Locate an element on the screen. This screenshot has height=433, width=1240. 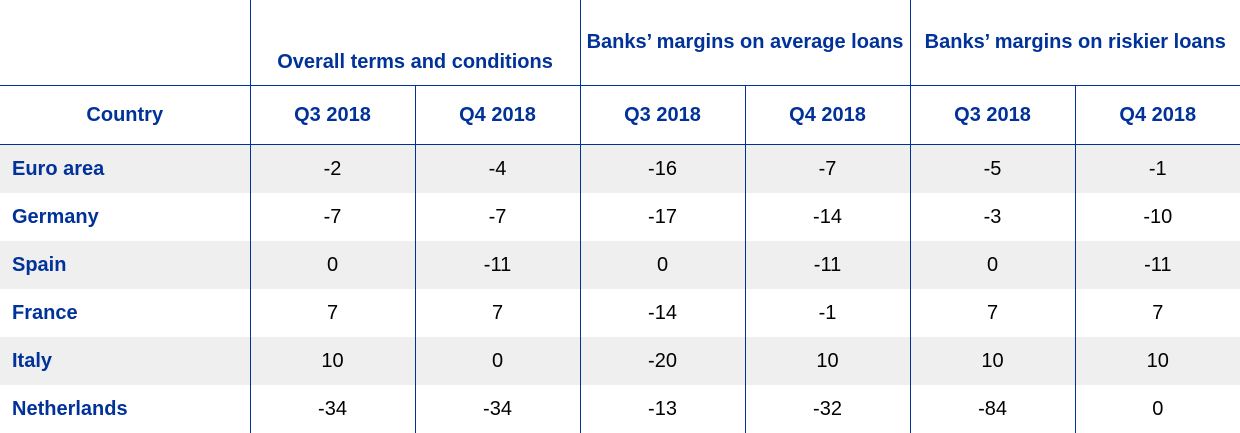
value-cell: -13 is located at coordinates (662, 409).